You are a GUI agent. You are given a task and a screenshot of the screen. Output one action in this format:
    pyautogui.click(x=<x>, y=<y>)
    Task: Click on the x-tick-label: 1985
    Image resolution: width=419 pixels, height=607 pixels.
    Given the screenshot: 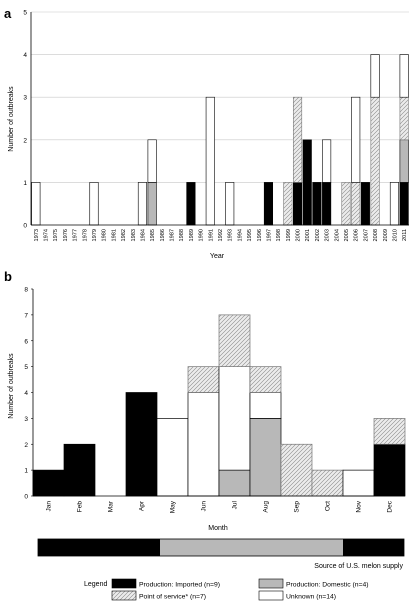 What is the action you would take?
    pyautogui.click(x=153, y=235)
    